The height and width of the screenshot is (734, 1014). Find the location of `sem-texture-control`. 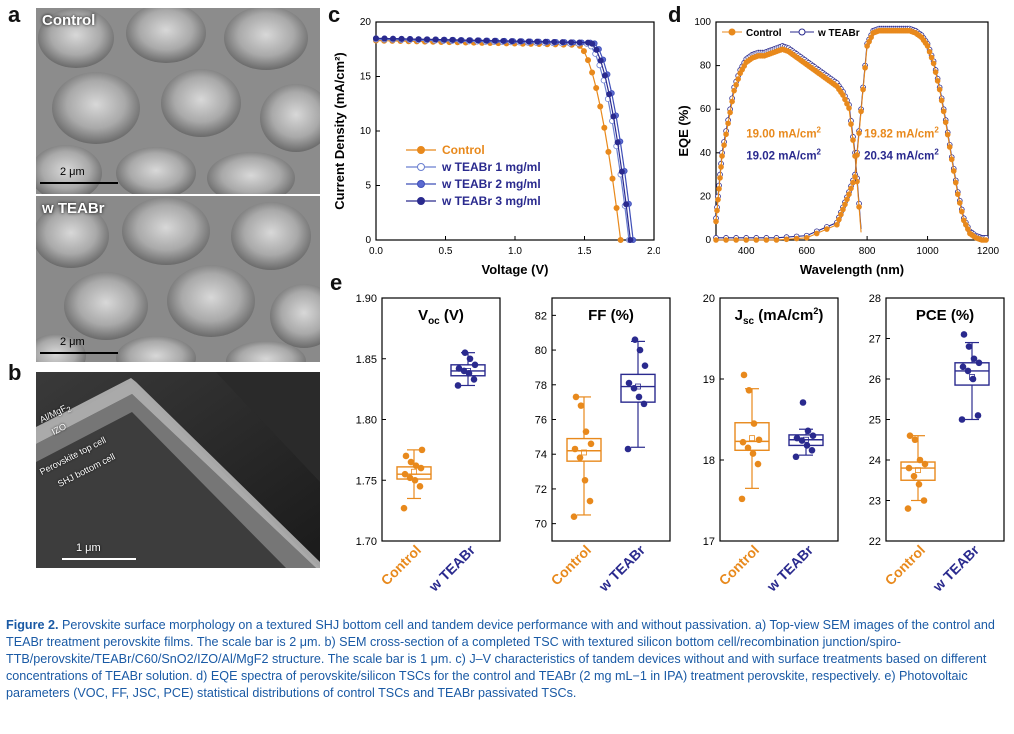

sem-texture-control is located at coordinates (178, 101).